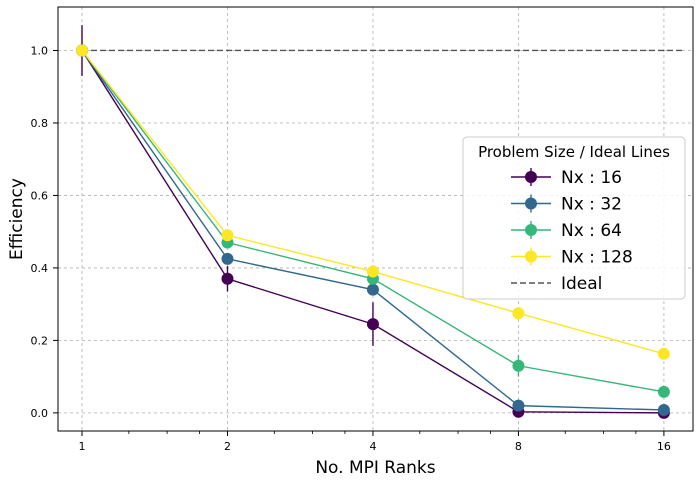  Describe the element at coordinates (556, 284) in the screenshot. I see `legend-item: Ideal` at that location.